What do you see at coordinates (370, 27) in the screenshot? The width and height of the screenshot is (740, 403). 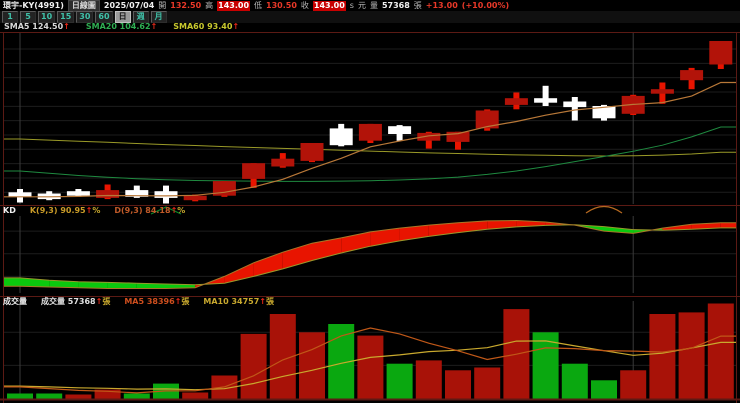 I see `sma-legend-row: SMA5 124.50↑ SMA20 104.62↑ SMA60 93.40↑` at bounding box center [370, 27].